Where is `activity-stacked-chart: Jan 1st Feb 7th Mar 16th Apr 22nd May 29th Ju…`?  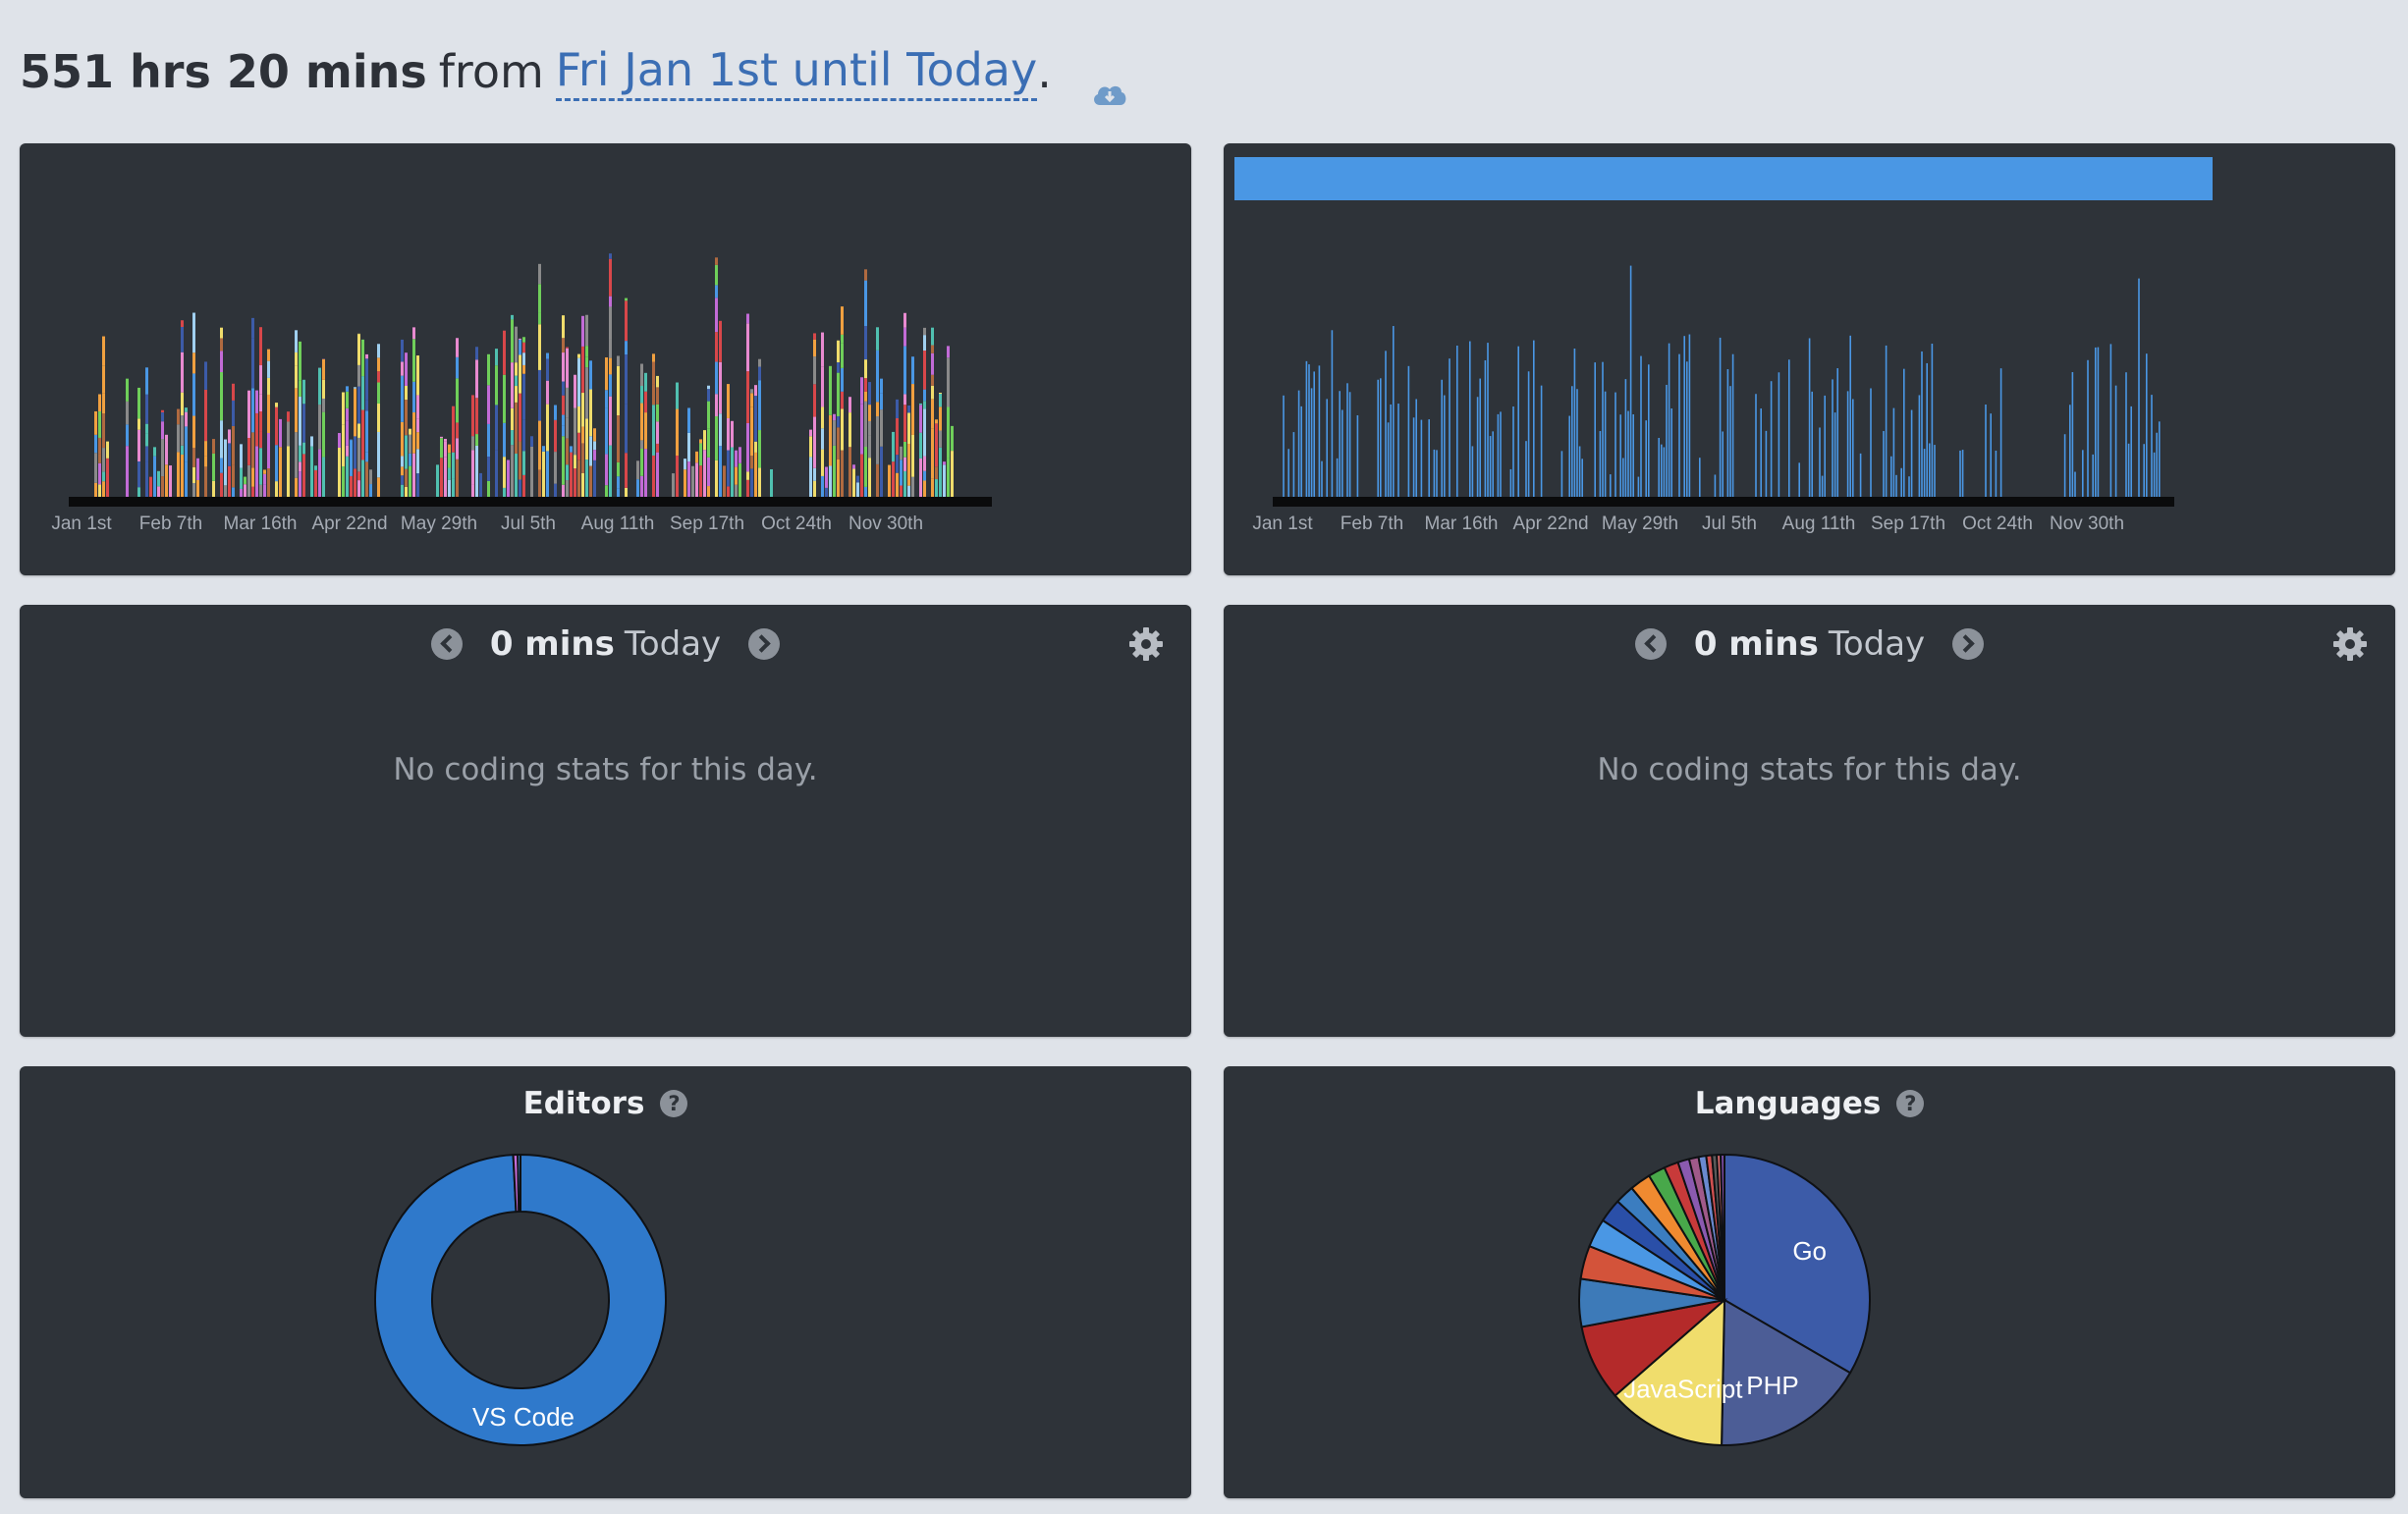 activity-stacked-chart: Jan 1st Feb 7th Mar 16th Apr 22nd May 29th Ju… is located at coordinates (606, 359).